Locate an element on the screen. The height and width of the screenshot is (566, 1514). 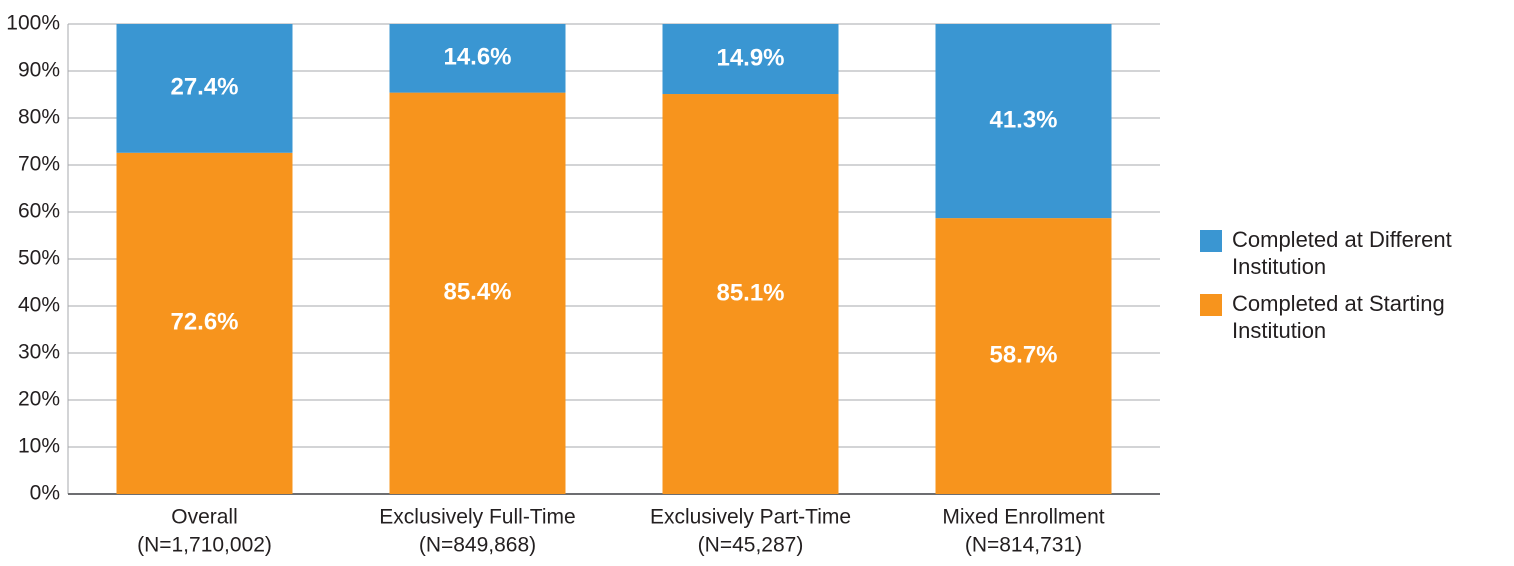
value-label: 85.4% is located at coordinates (477, 292).